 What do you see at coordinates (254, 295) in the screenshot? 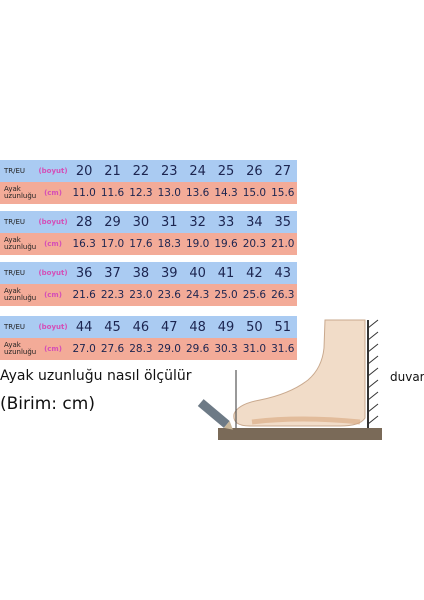
I see `length-cell: 25.6` at bounding box center [254, 295].